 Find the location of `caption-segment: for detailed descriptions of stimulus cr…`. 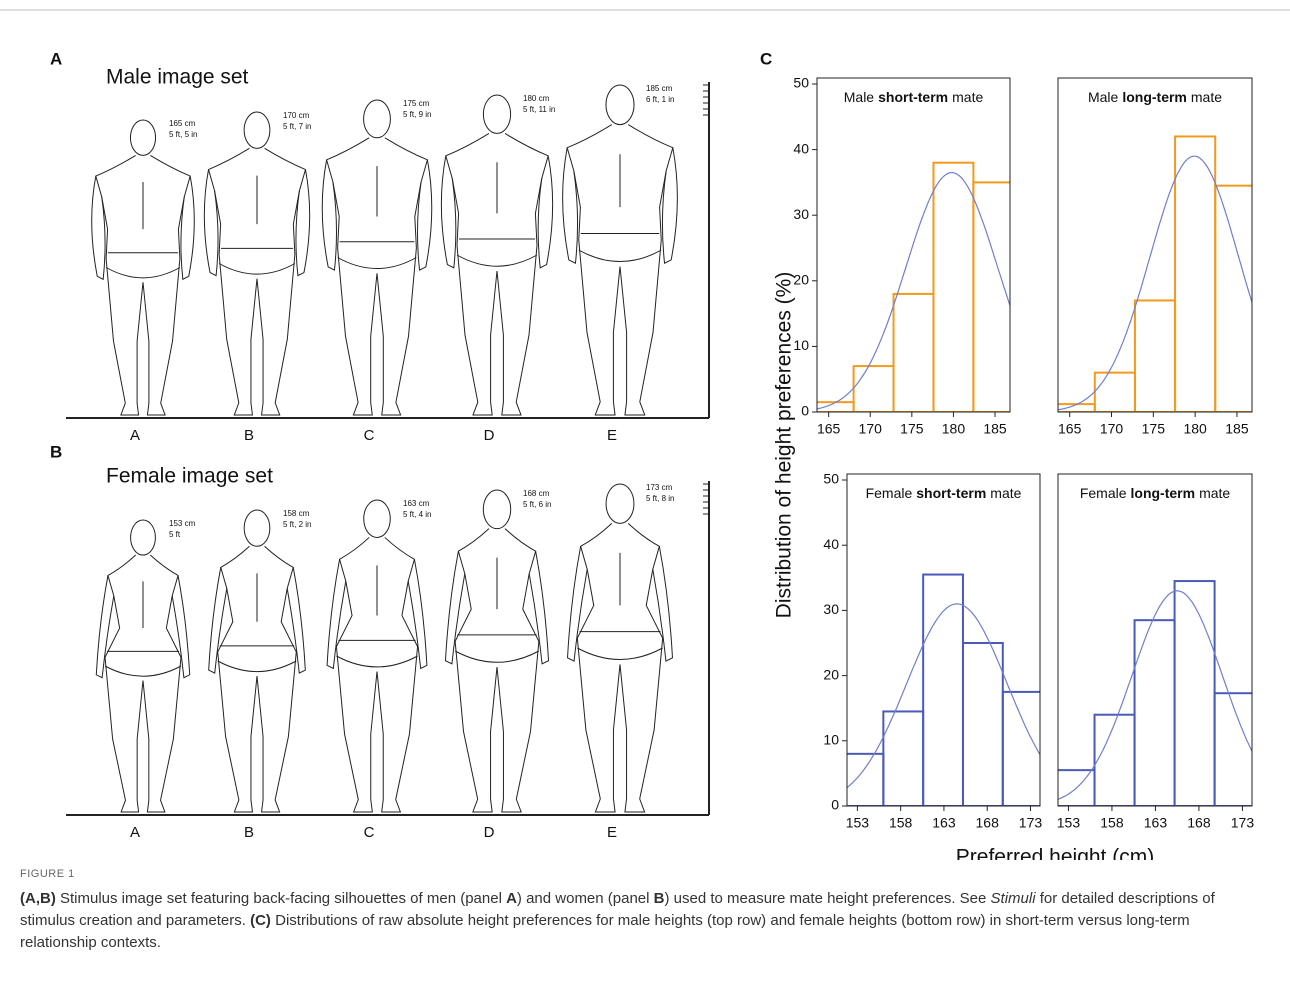

caption-segment: for detailed descriptions of stimulus cr… is located at coordinates (617, 909).